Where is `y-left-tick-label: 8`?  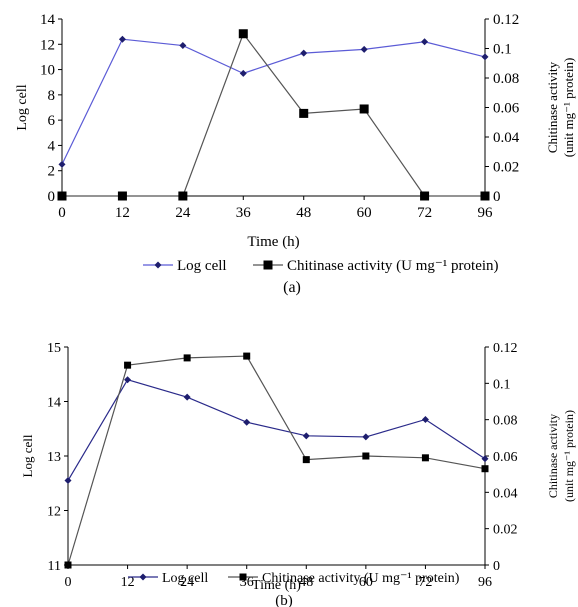 y-left-tick-label: 8 is located at coordinates (52, 96).